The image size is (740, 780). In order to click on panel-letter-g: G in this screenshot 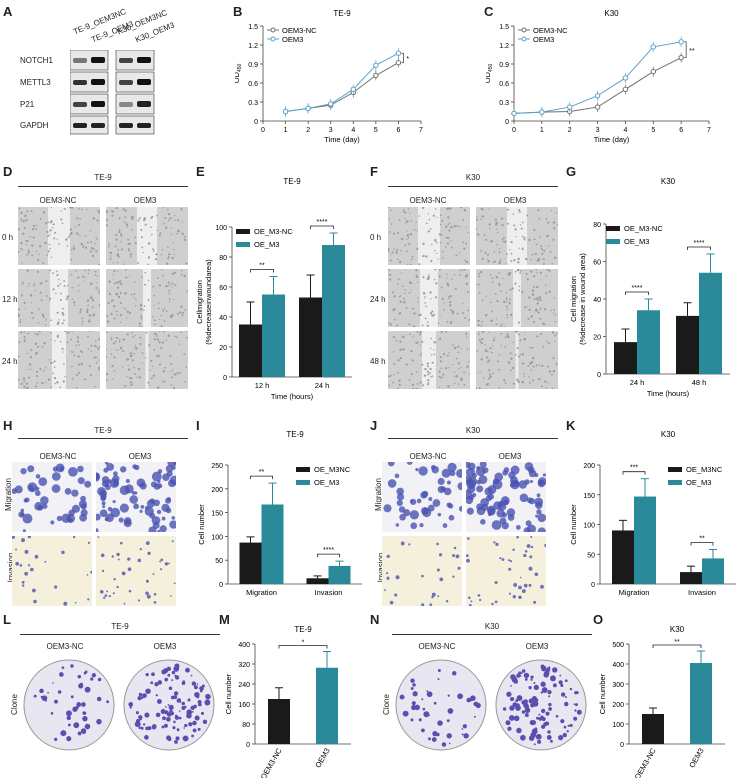, I will do `click(571, 171)`.